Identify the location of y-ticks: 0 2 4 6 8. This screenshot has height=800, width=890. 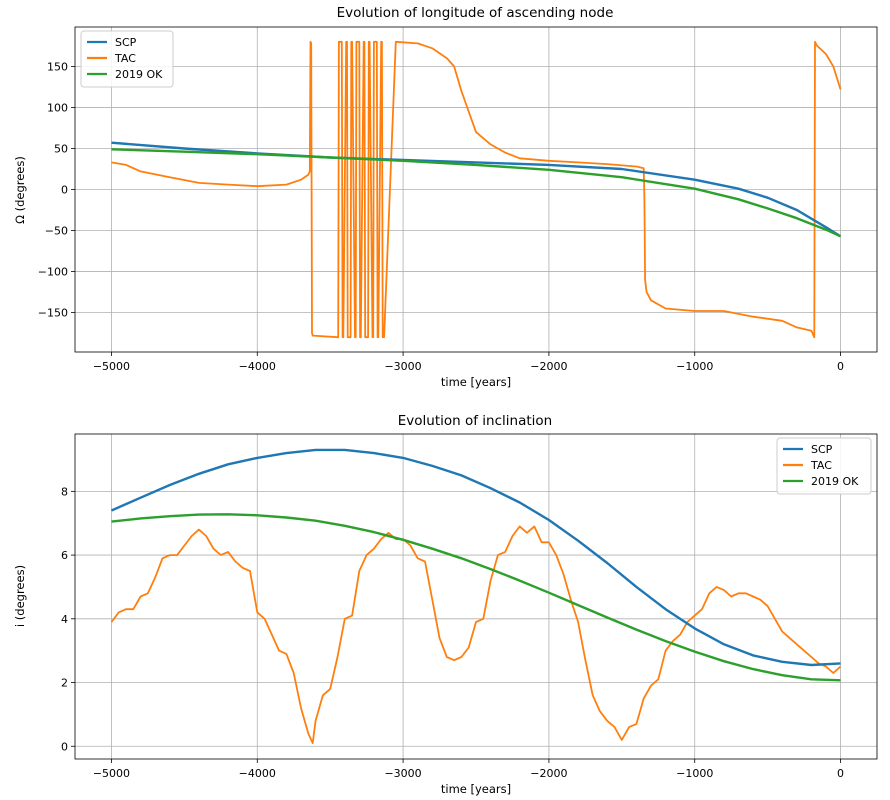
(68, 619).